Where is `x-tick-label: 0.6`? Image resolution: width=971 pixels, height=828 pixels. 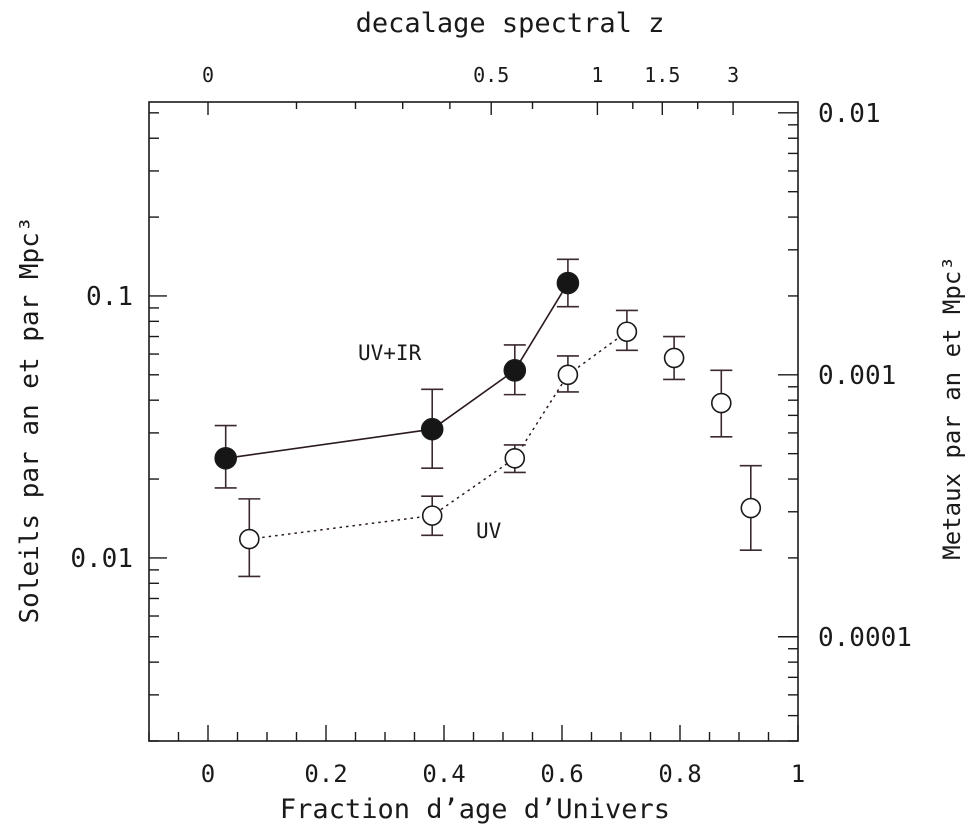 x-tick-label: 0.6 is located at coordinates (561, 774).